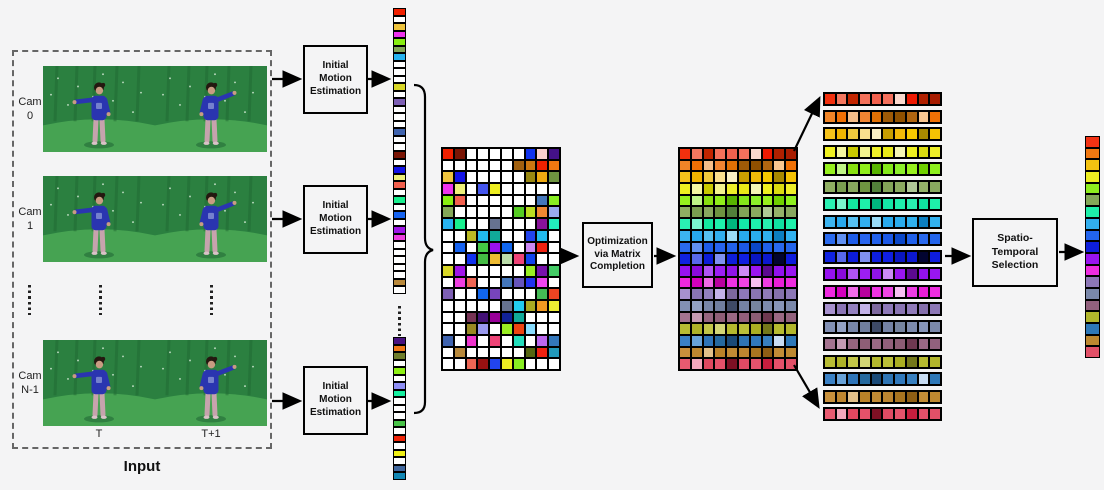  I want to click on camera-label-1: Cam 1, so click(30, 220).